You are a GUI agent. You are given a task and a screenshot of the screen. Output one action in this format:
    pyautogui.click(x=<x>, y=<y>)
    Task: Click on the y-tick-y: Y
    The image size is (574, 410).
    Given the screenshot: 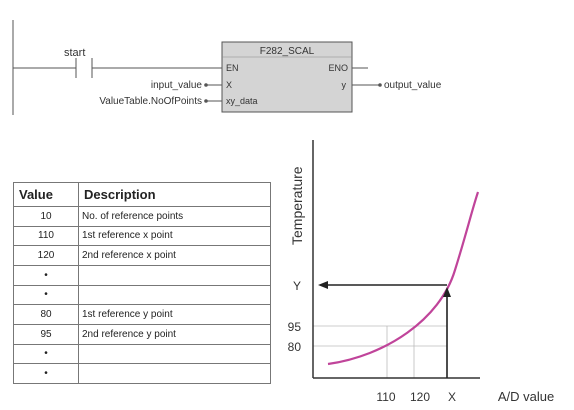 What is the action you would take?
    pyautogui.click(x=297, y=286)
    